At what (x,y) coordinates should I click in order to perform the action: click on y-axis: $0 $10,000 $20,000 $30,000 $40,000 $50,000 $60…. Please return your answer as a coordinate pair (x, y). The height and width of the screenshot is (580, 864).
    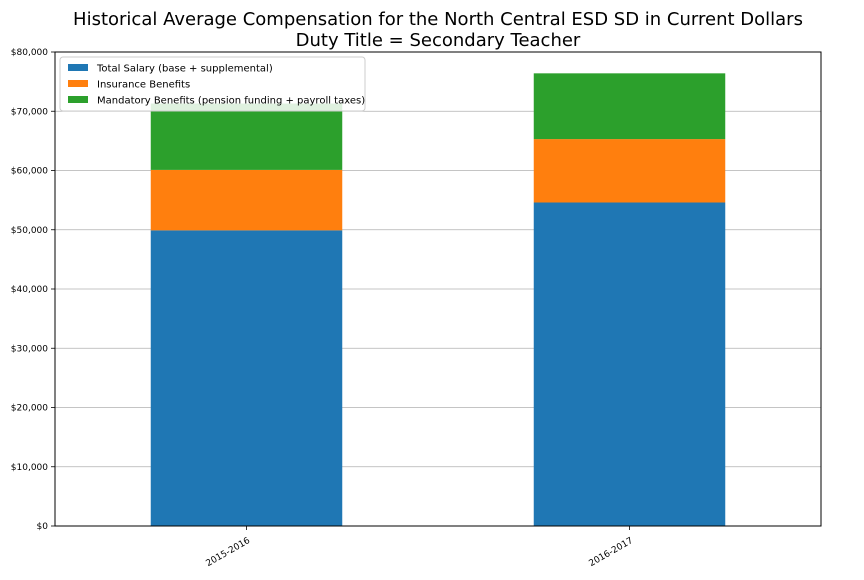
    Looking at the image, I should click on (33, 290).